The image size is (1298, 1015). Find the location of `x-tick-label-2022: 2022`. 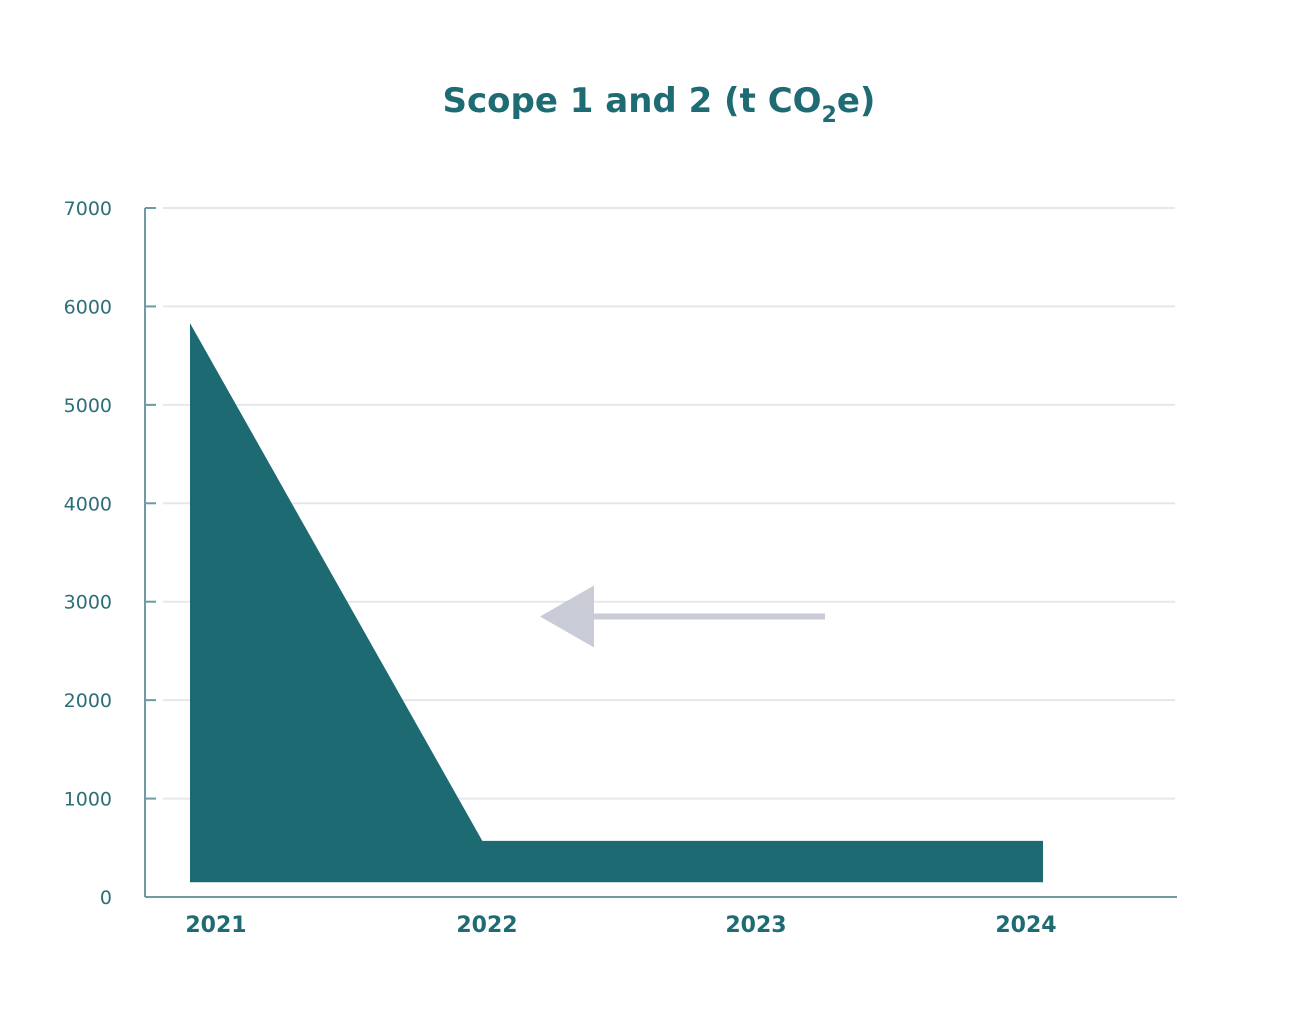

x-tick-label-2022: 2022 is located at coordinates (486, 925).